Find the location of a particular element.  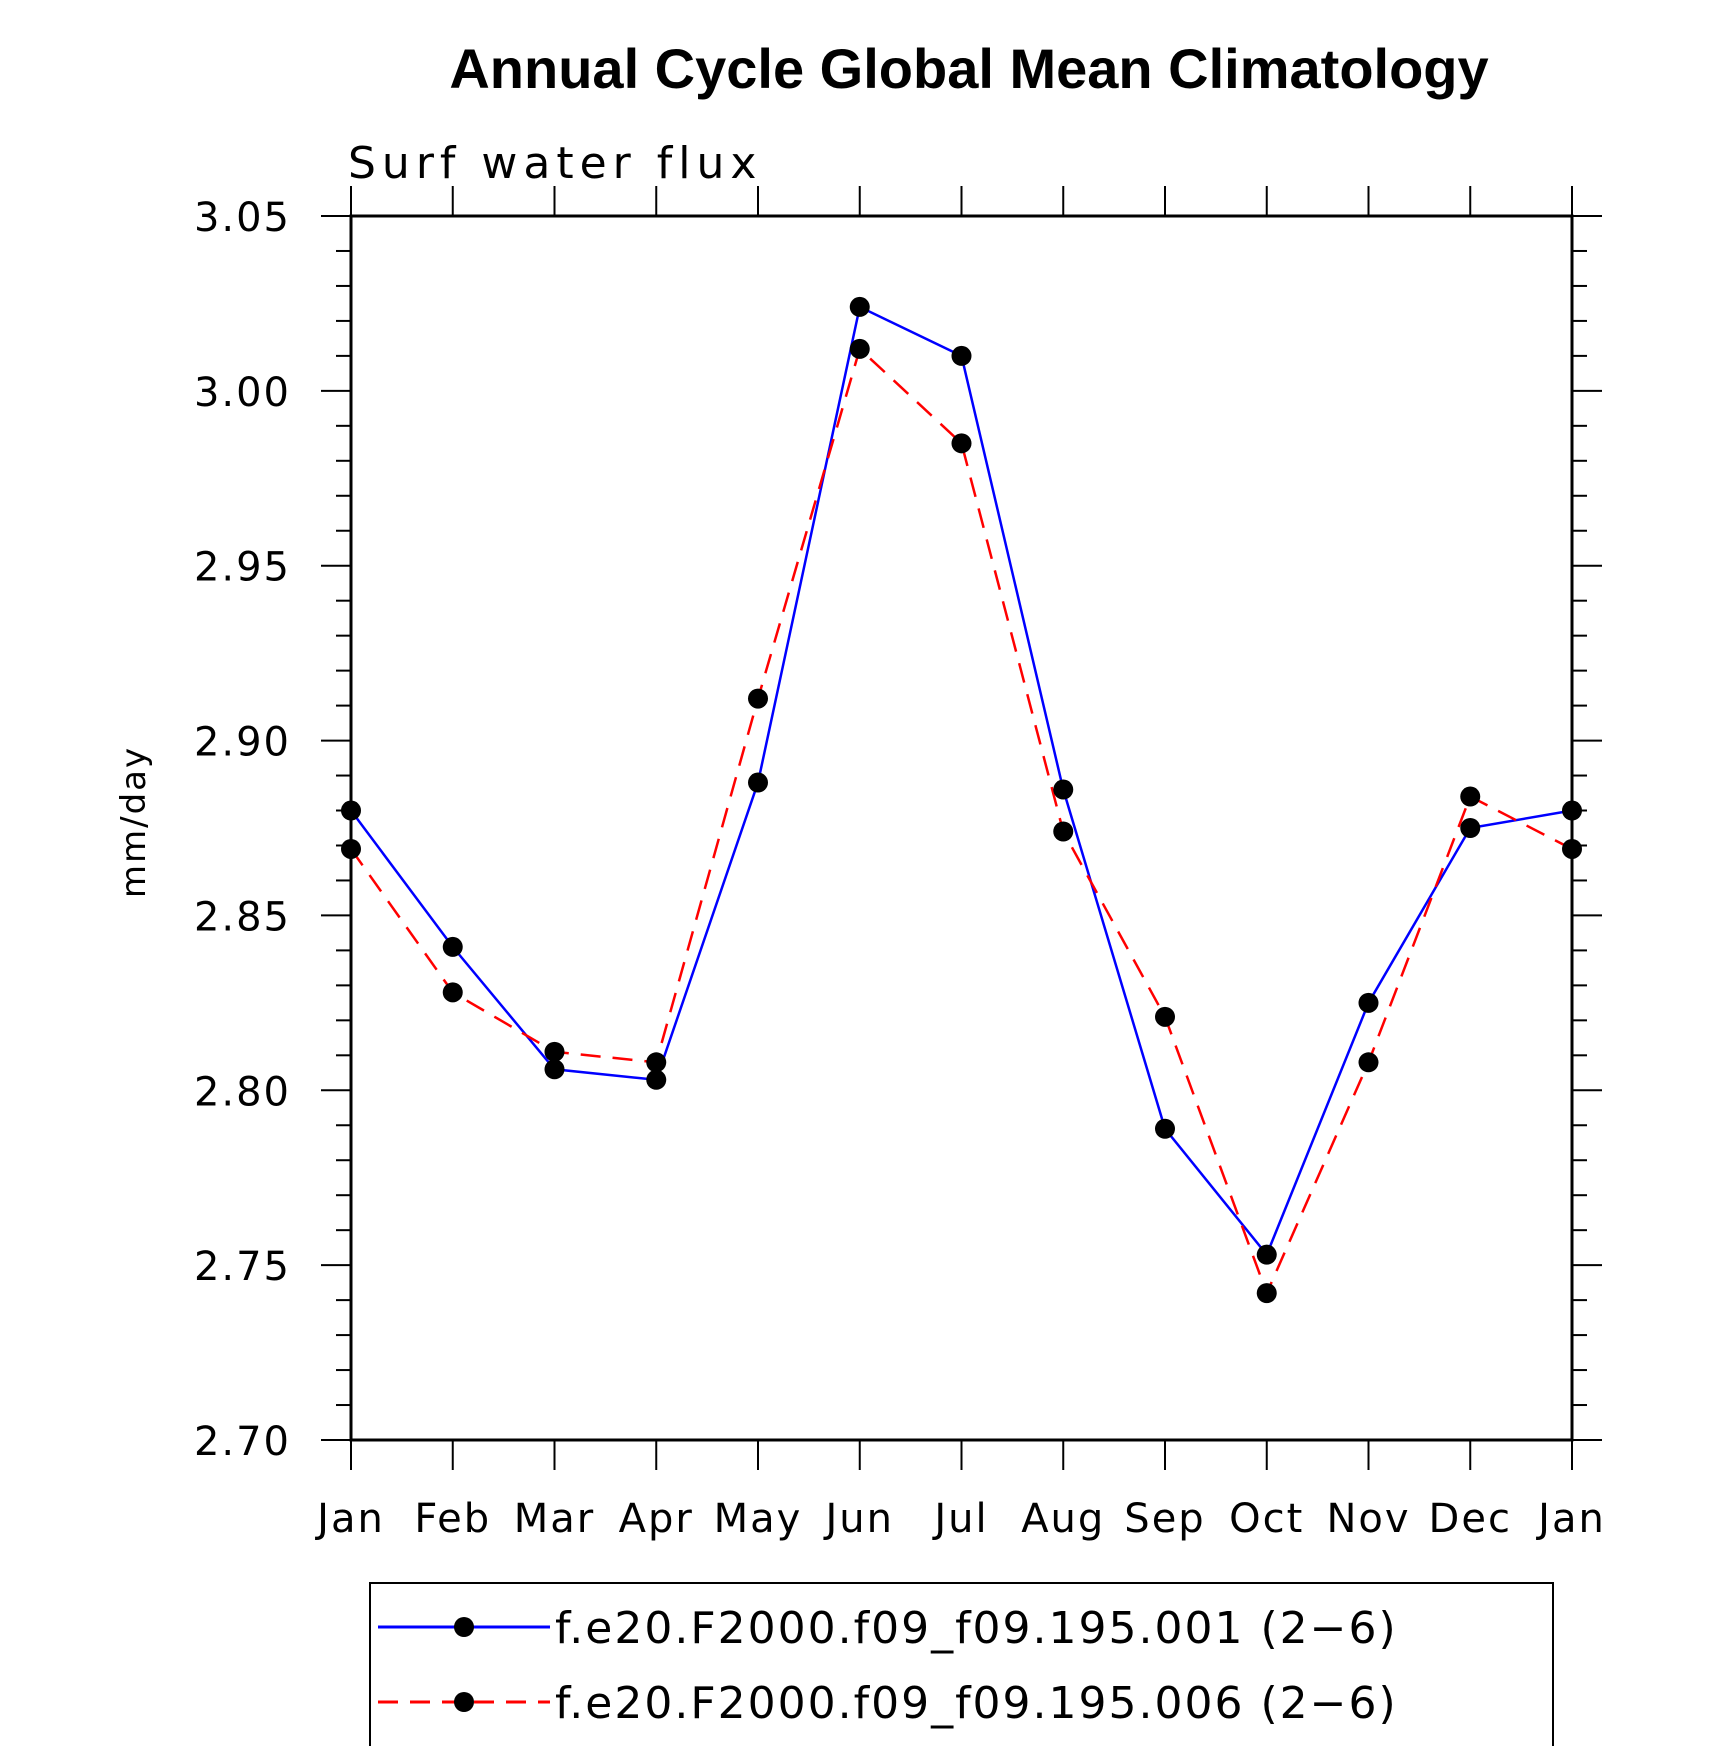

x-tick-label: Apr is located at coordinates (656, 1519).